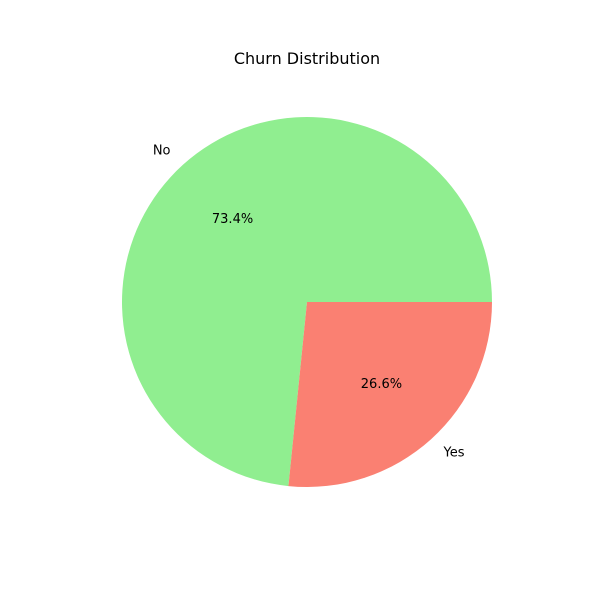  Describe the element at coordinates (307, 58) in the screenshot. I see `chart-title: Churn Distribution` at that location.